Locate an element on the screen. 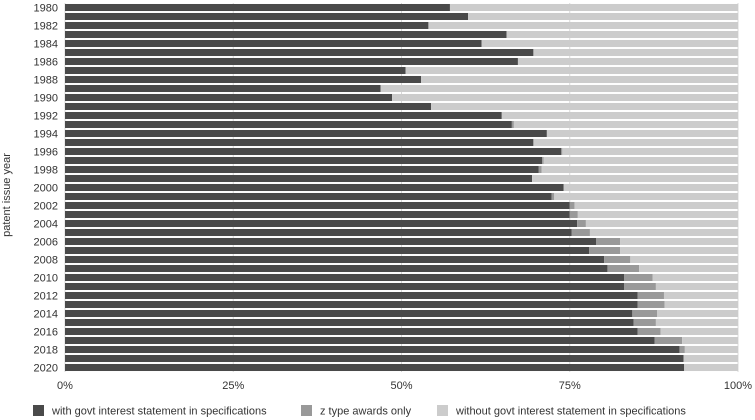 Image resolution: width=755 pixels, height=420 pixels. y-tick-label: 1998 is located at coordinates (46, 171).